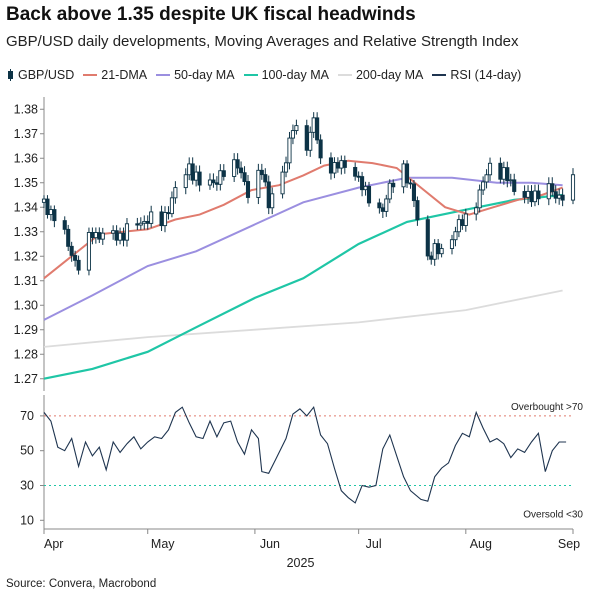 This screenshot has width=606, height=607. What do you see at coordinates (115, 75) in the screenshot?
I see `legend-item-21dma: 21-DMA` at bounding box center [115, 75].